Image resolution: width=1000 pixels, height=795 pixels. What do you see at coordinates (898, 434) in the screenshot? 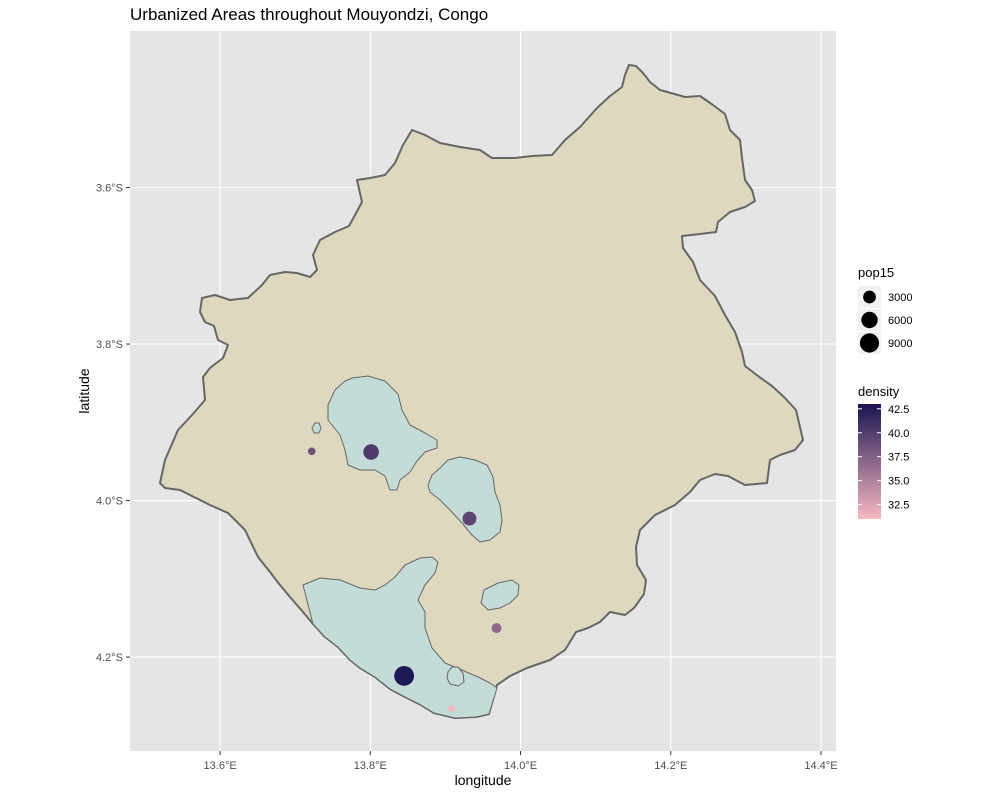
I see `legend-color-label-1: 40.0` at bounding box center [898, 434].